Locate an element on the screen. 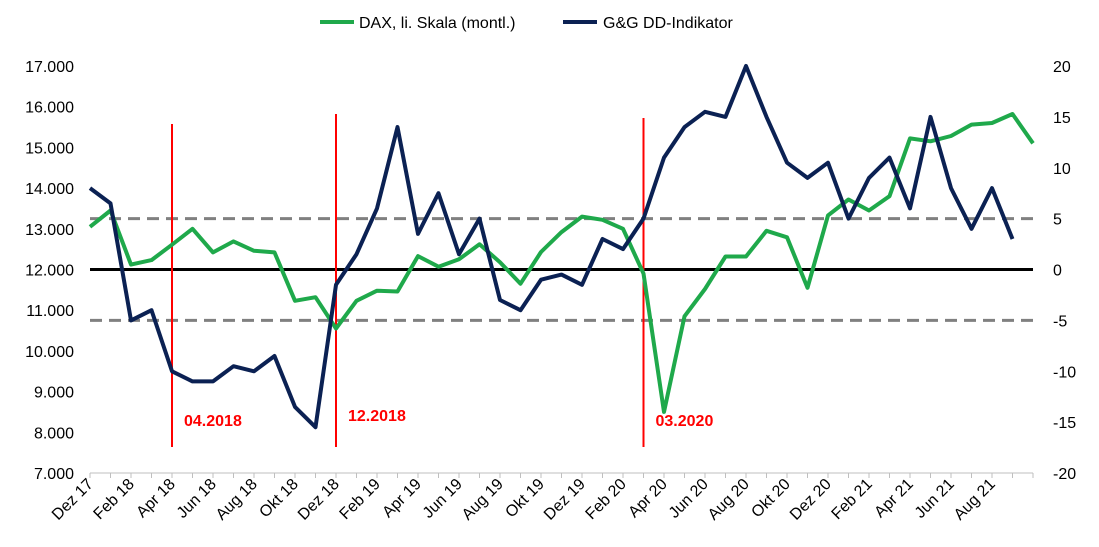  x-tick-label: Jun 19 is located at coordinates (443, 499).